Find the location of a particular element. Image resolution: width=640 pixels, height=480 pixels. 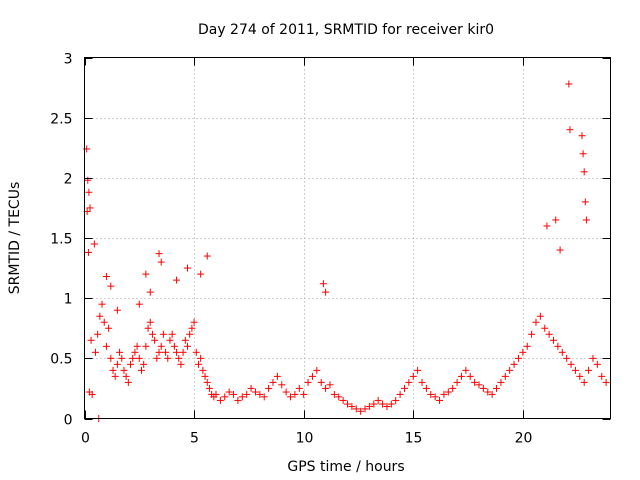

x-tick-label: 20 is located at coordinates (524, 439).